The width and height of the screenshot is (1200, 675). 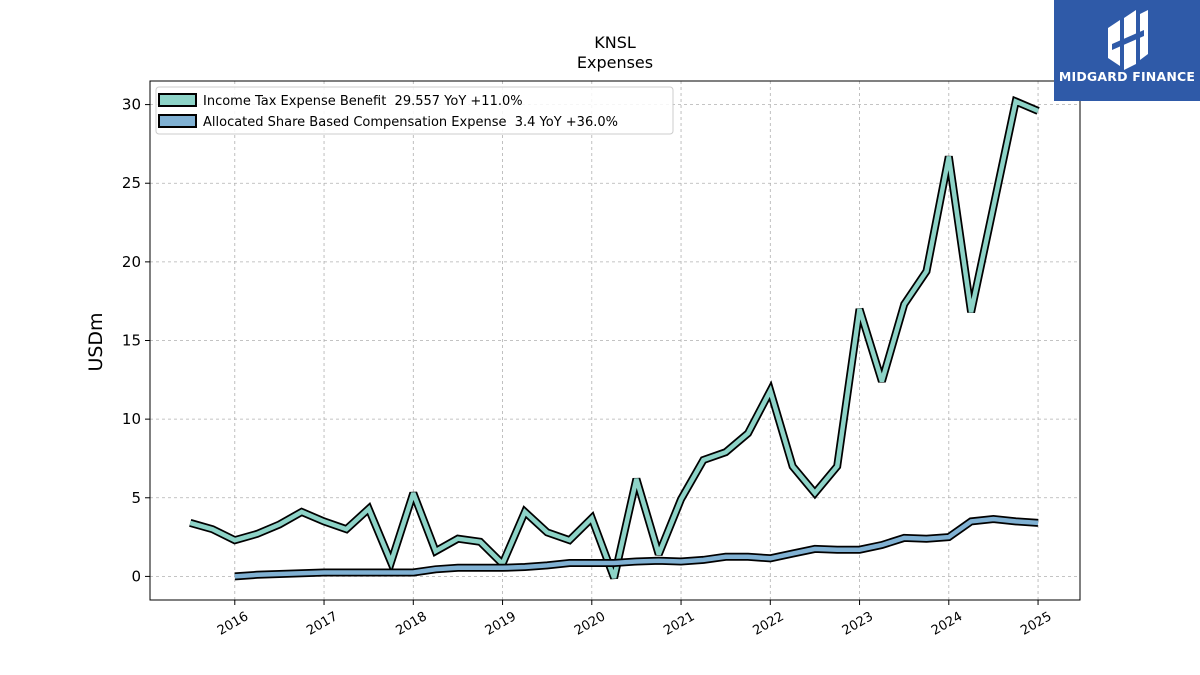 I want to click on chart-subtitle: Expenses, so click(x=615, y=62).